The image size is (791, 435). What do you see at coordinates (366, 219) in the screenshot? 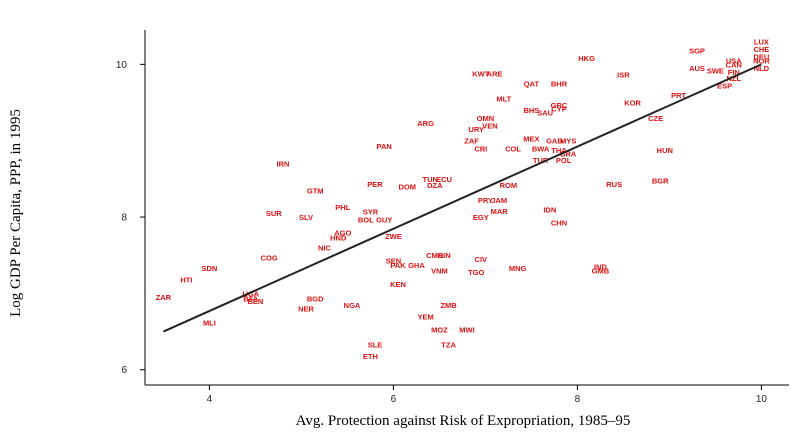
I see `point-bol: BOL` at bounding box center [366, 219].